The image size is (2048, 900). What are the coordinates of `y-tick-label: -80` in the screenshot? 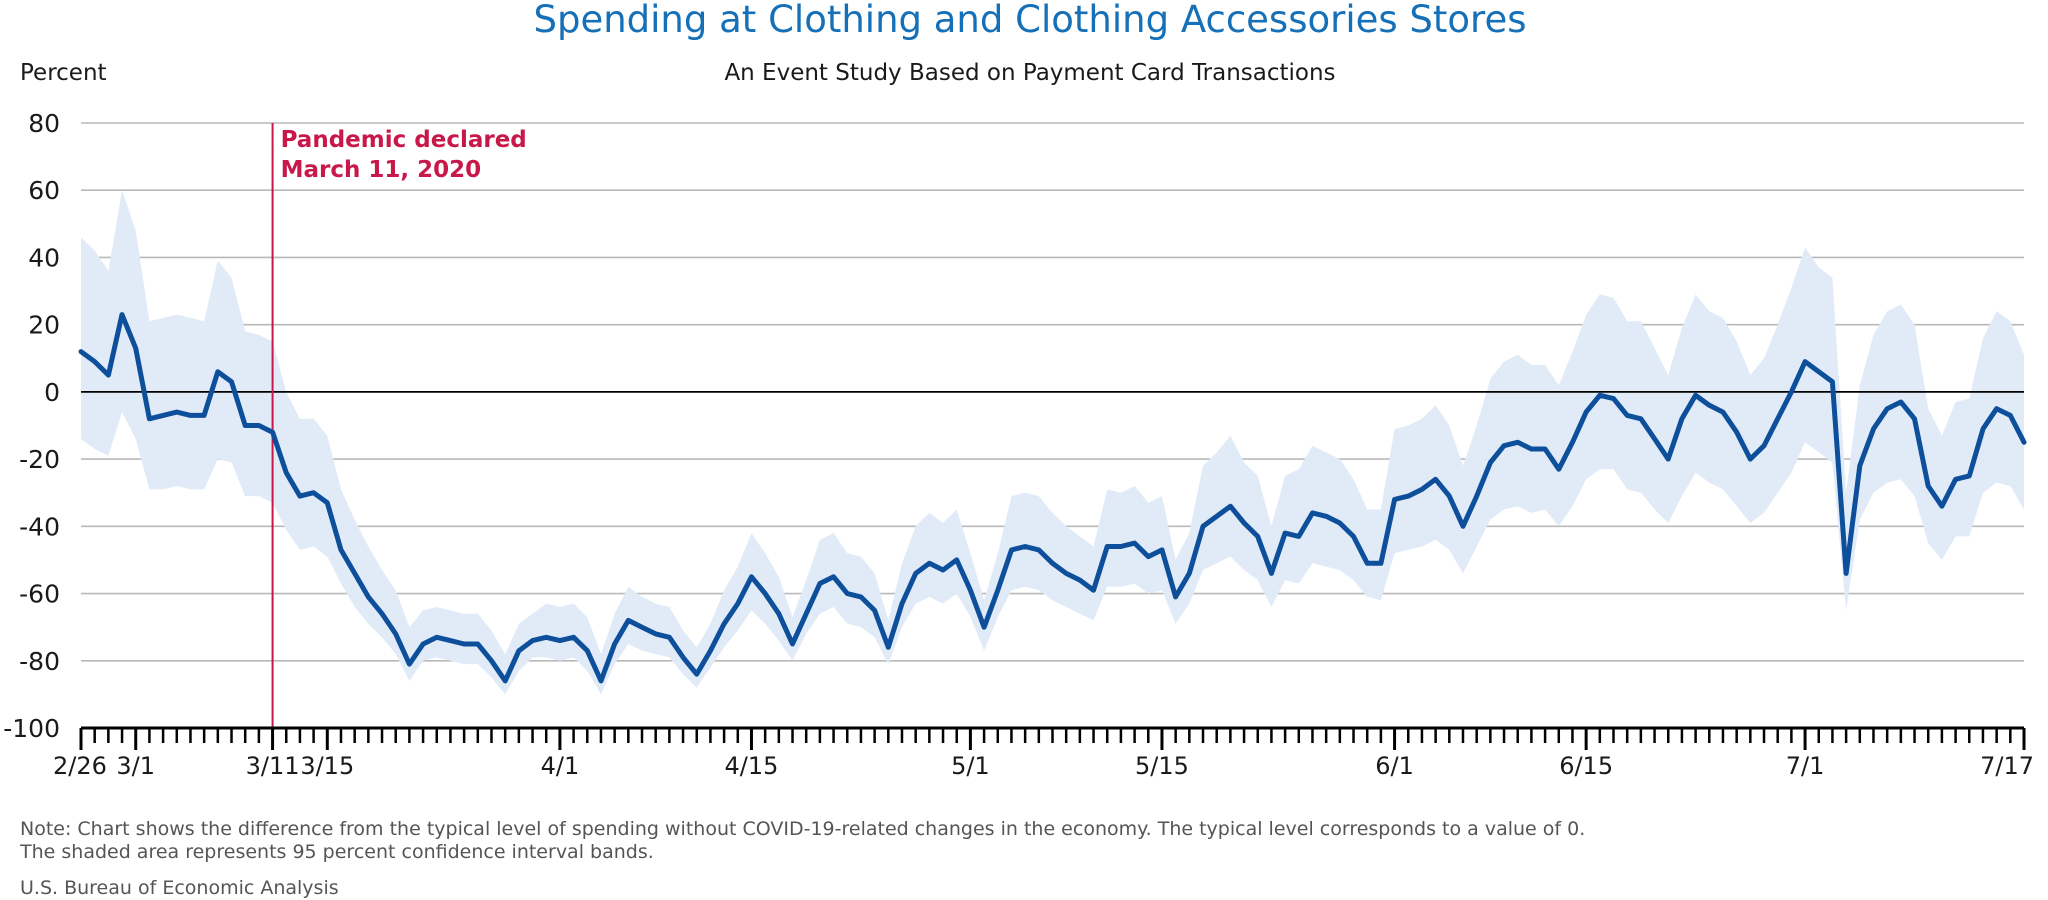 It's located at (39, 661).